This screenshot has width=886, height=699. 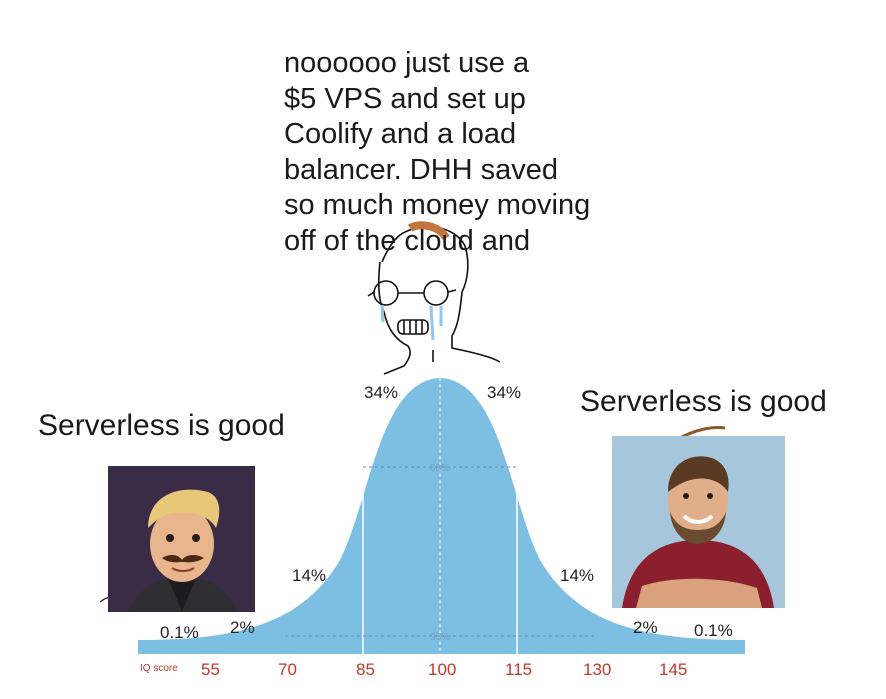 What do you see at coordinates (381, 392) in the screenshot?
I see `pct-left-34: 34%` at bounding box center [381, 392].